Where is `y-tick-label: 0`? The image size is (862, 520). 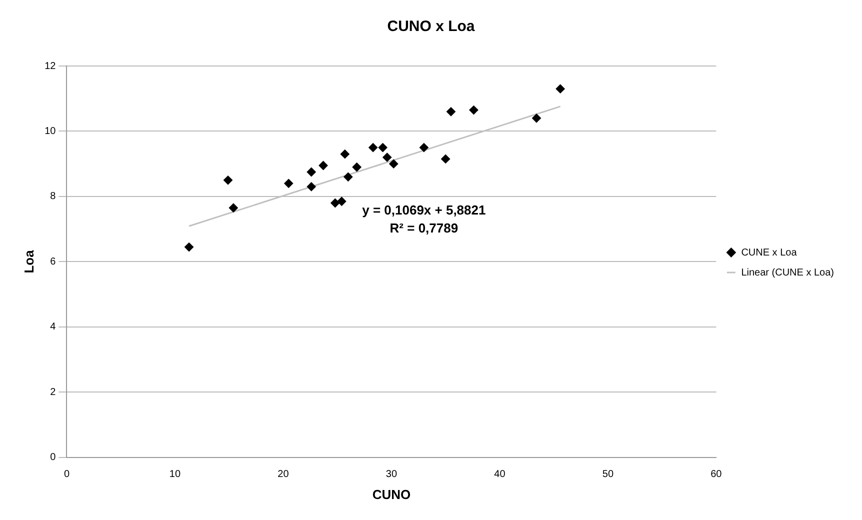
y-tick-label: 0 is located at coordinates (53, 458).